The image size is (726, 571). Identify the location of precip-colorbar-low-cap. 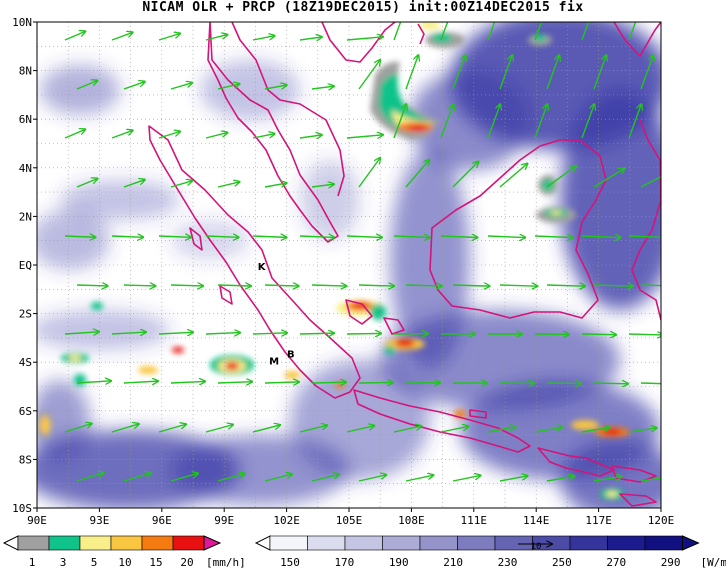
(10, 543).